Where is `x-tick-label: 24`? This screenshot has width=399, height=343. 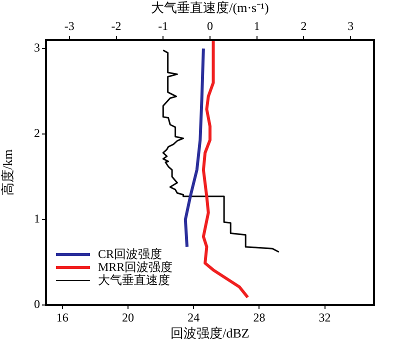 x-tick-label: 24 is located at coordinates (194, 317).